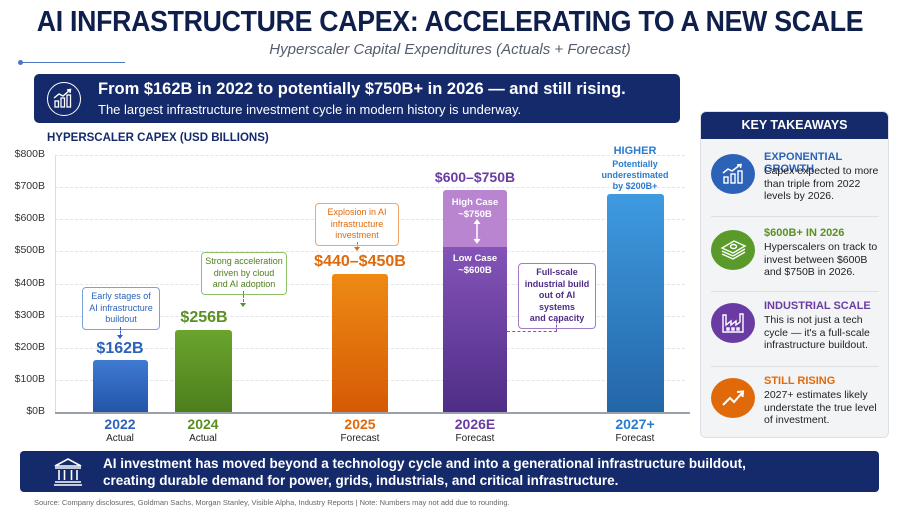  I want to click on x-axis, so click(372, 413).